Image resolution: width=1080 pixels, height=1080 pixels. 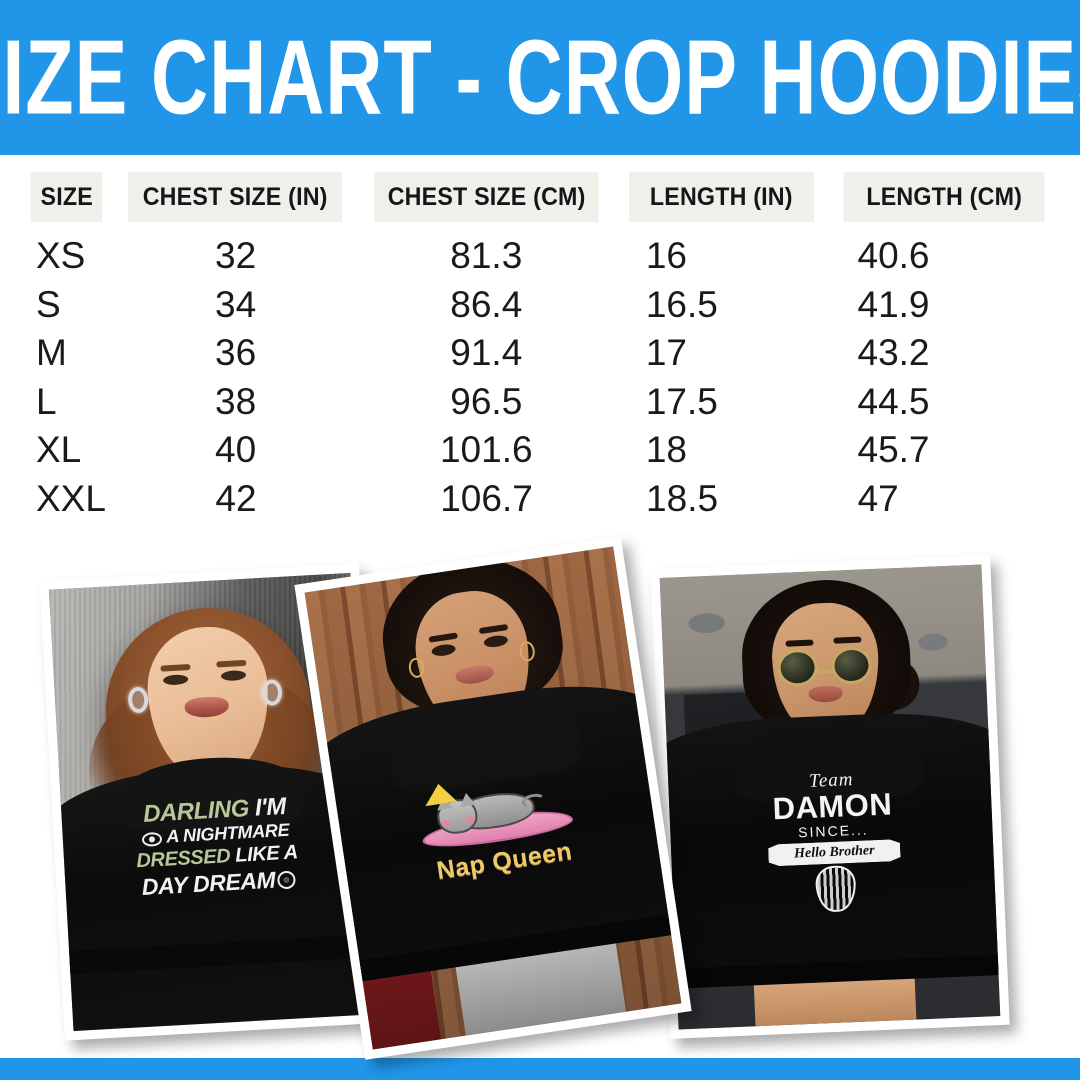 What do you see at coordinates (799, 643) in the screenshot?
I see `model-eyebrow-left` at bounding box center [799, 643].